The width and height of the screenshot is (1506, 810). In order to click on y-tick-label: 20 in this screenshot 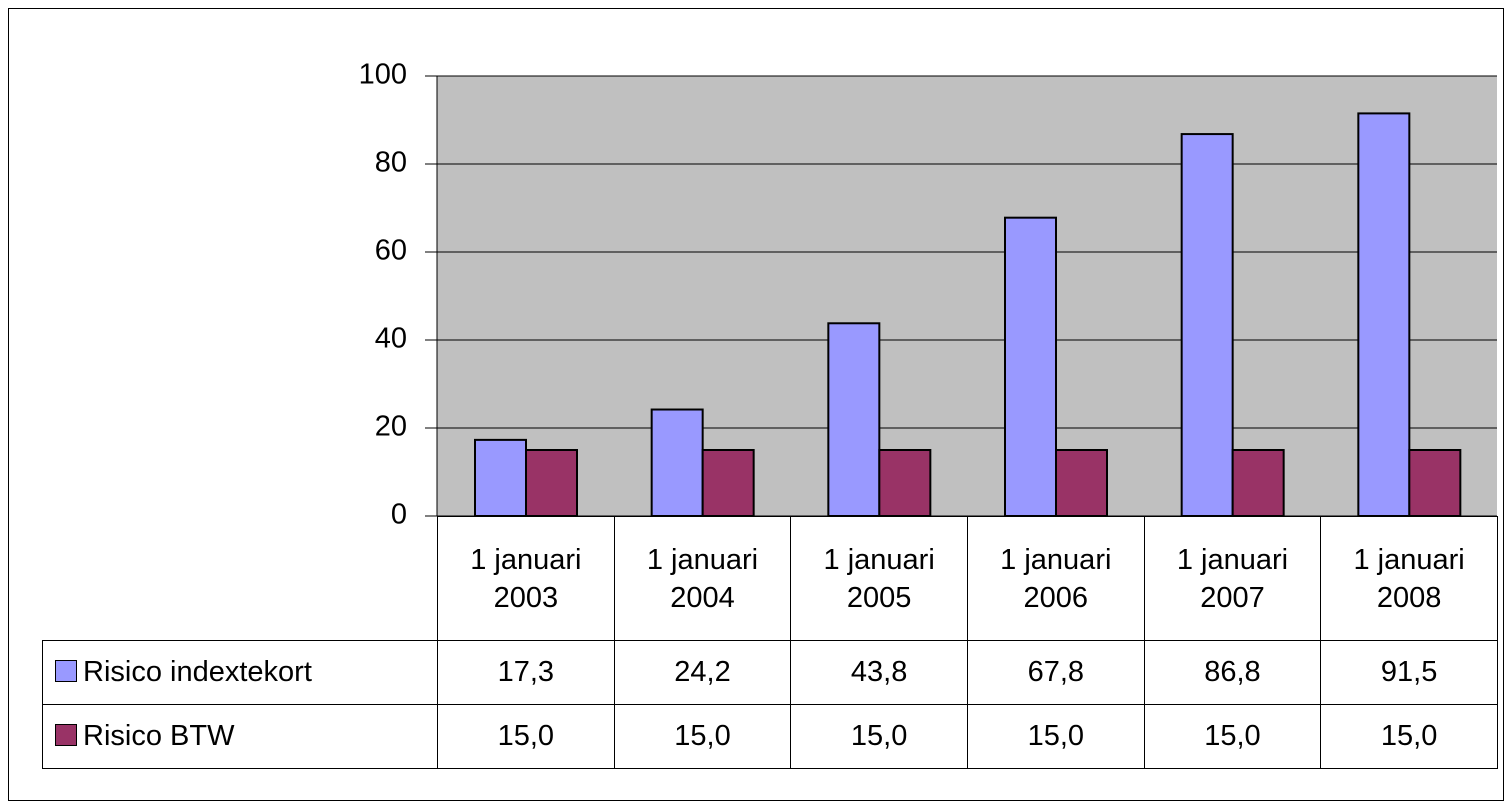, I will do `click(391, 427)`.